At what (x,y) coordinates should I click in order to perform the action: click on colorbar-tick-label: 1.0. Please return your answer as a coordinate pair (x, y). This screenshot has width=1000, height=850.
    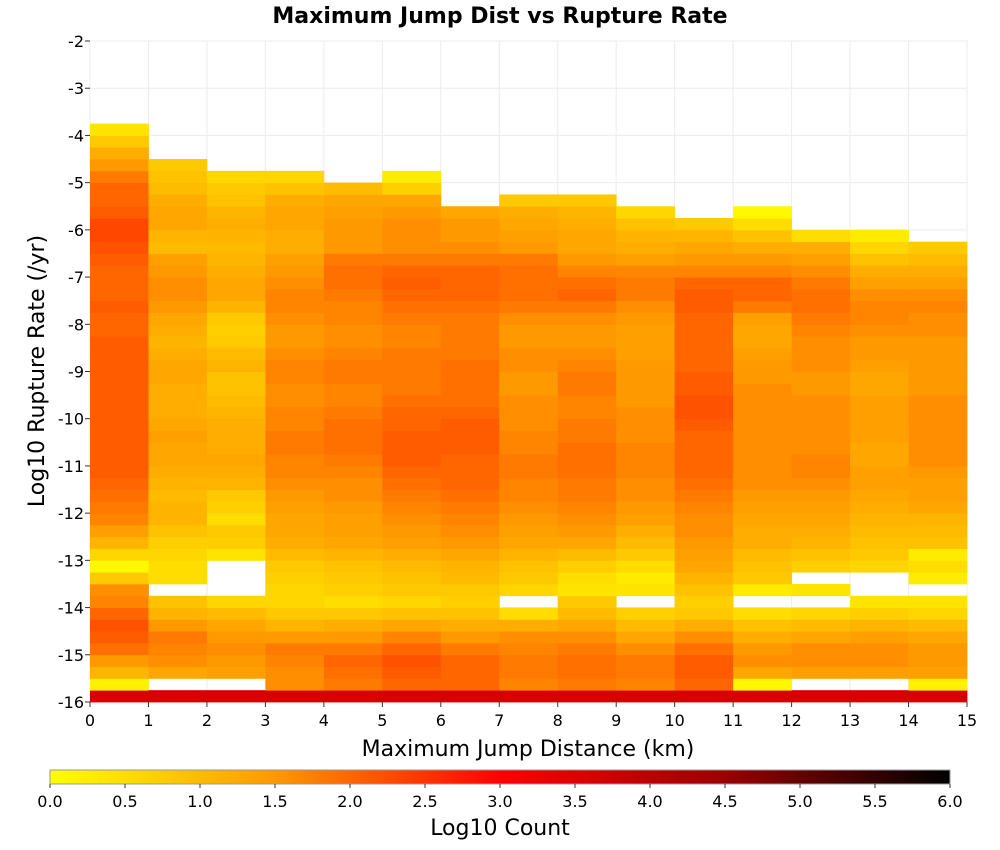
    Looking at the image, I should click on (199, 801).